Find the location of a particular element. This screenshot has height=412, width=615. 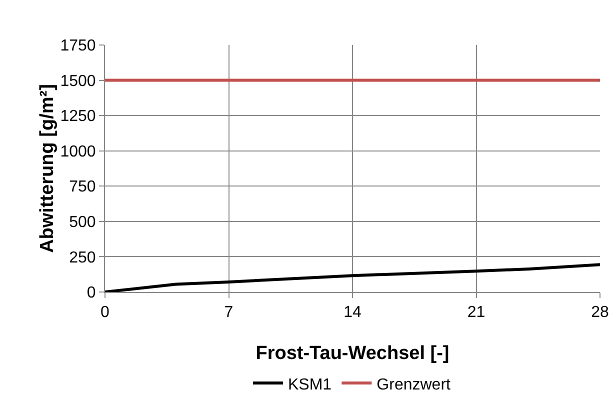

legend-label: KSM1 is located at coordinates (310, 385).